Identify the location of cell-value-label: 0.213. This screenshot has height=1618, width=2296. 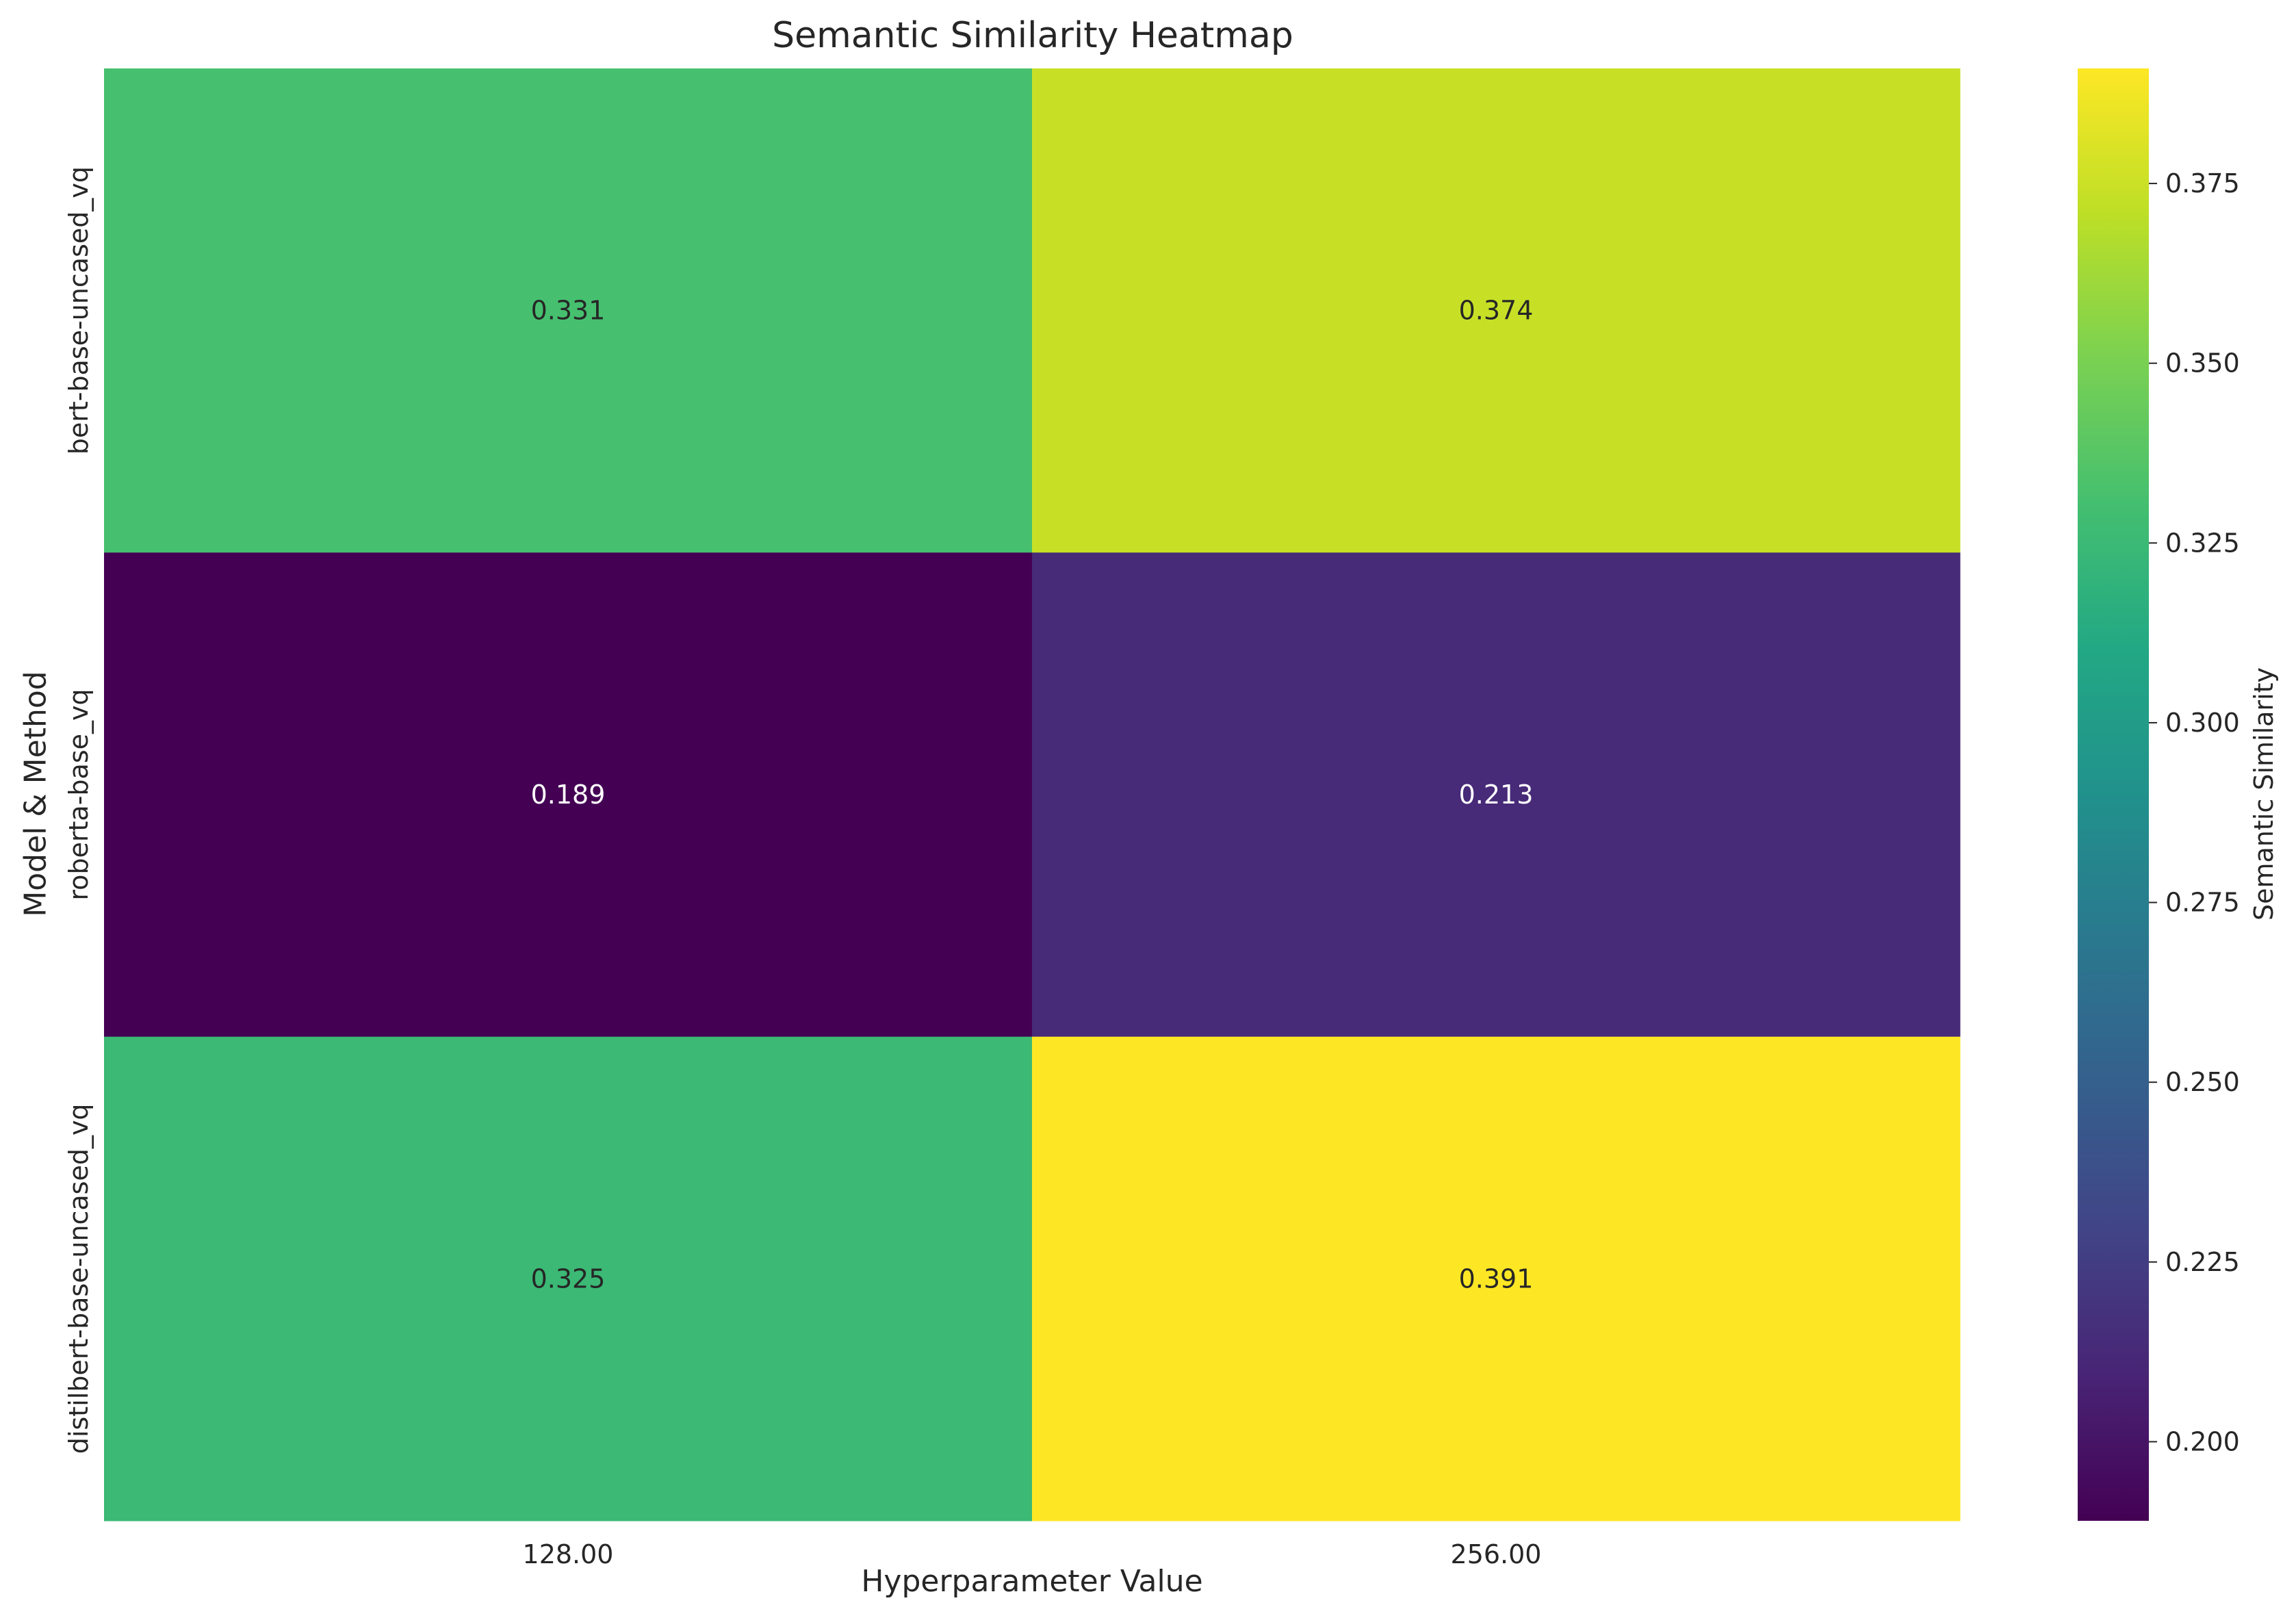
(1496, 795).